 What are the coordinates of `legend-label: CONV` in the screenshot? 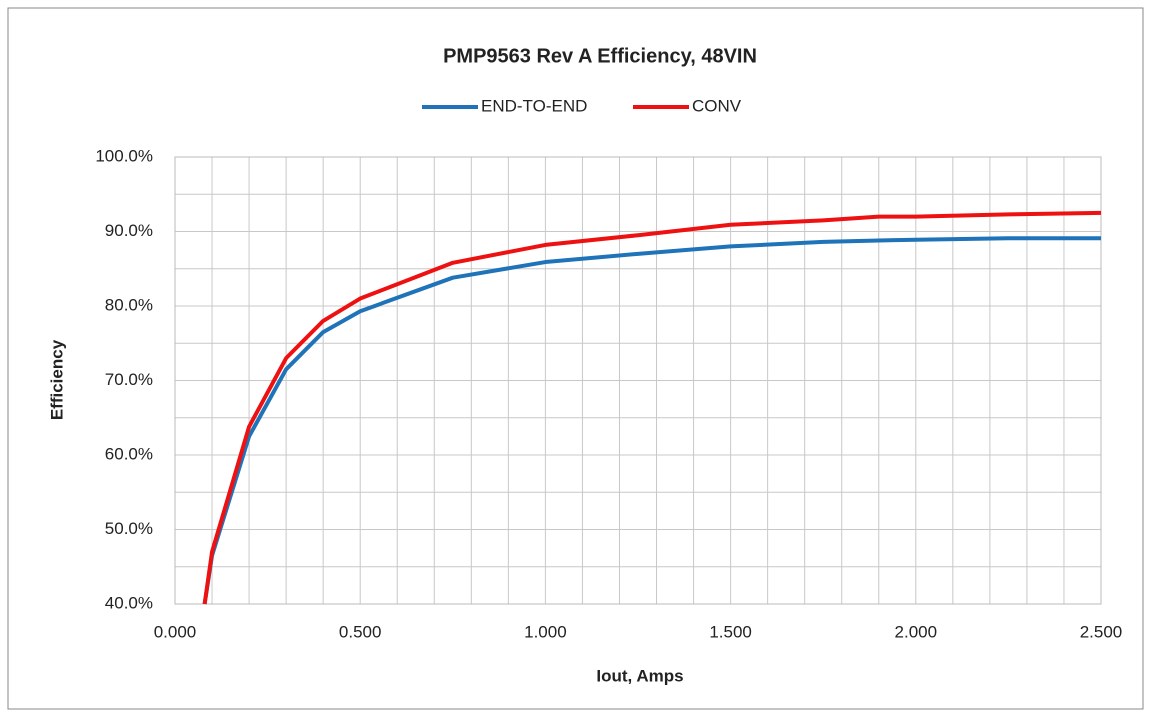 It's located at (717, 105).